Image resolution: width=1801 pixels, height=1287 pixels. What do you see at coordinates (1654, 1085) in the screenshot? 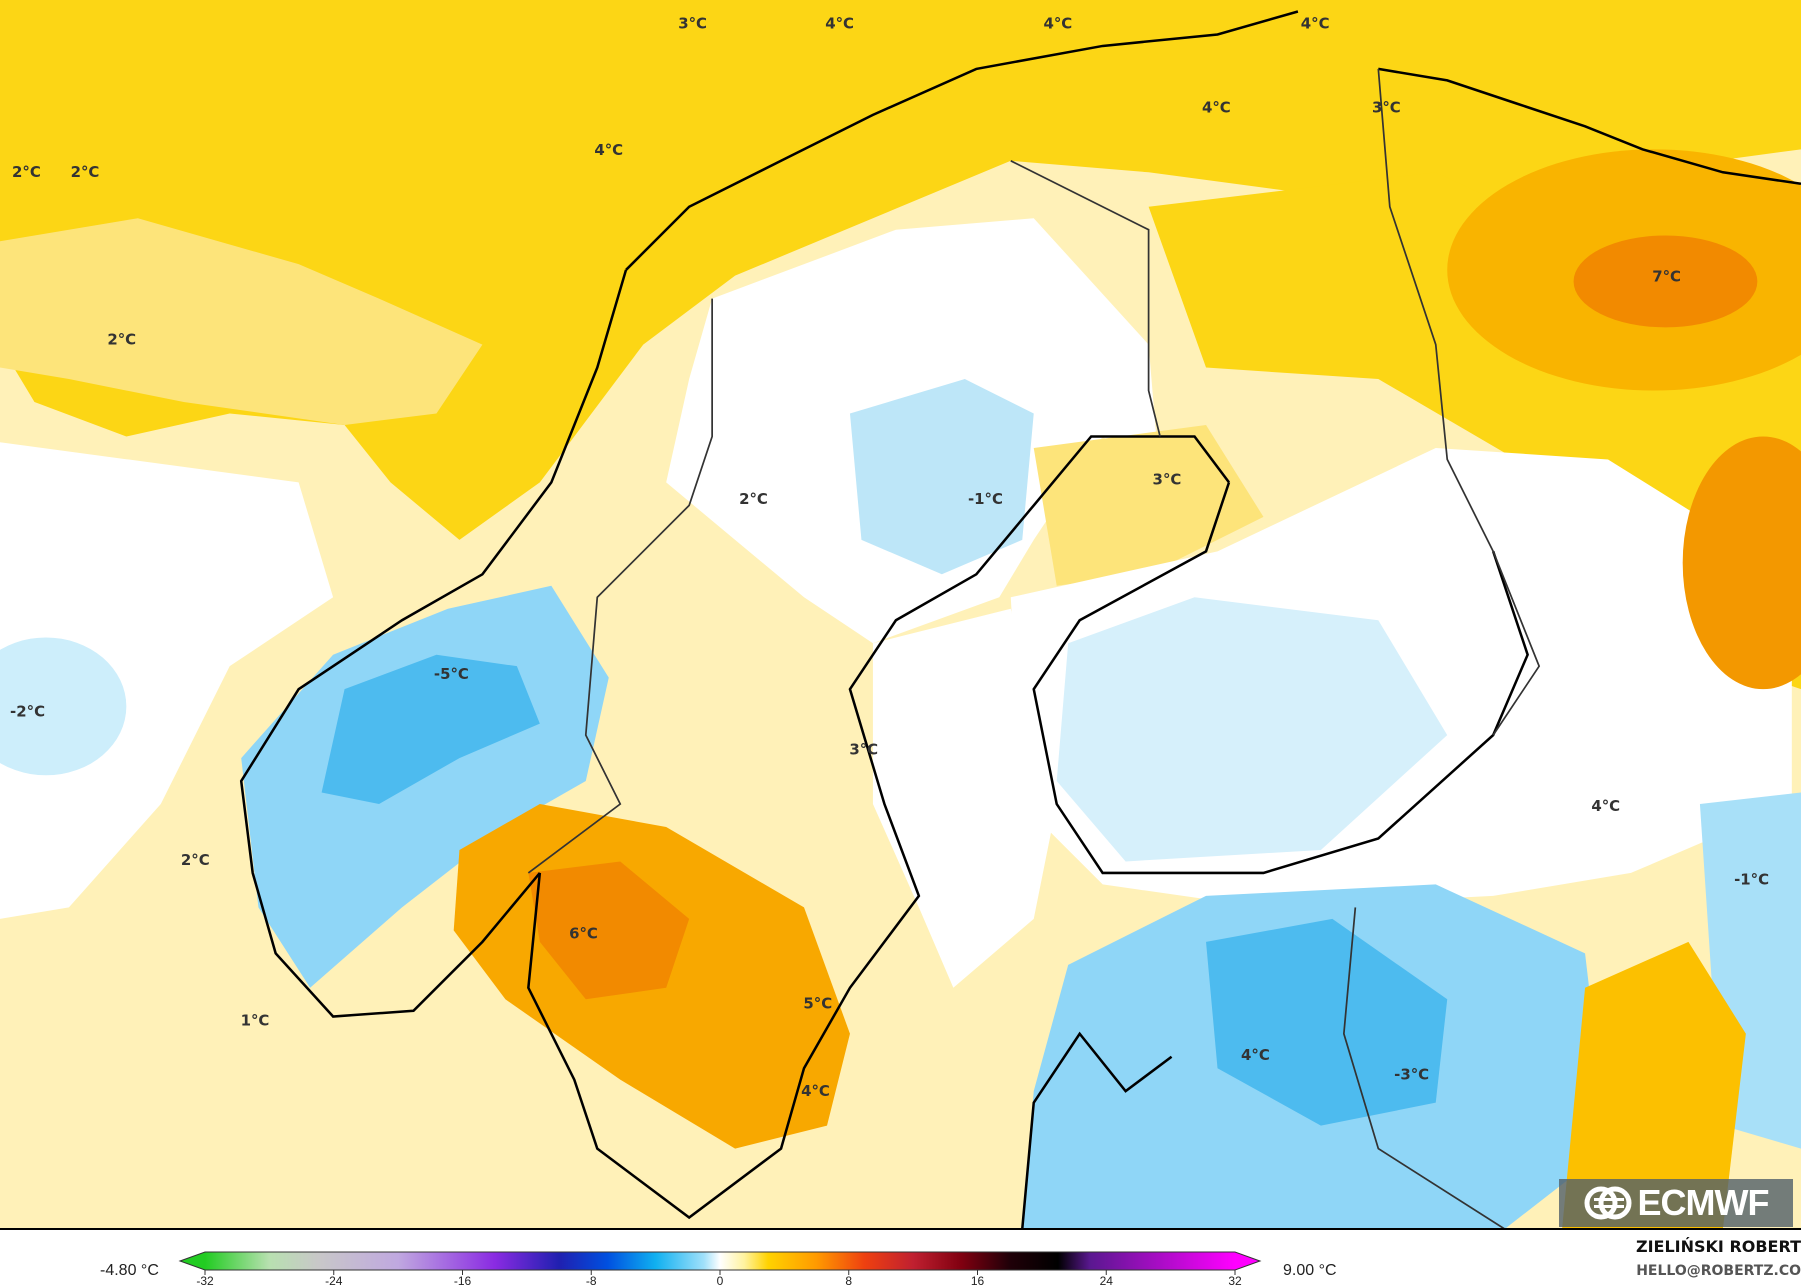
I see `region-orange-southeast` at bounding box center [1654, 1085].